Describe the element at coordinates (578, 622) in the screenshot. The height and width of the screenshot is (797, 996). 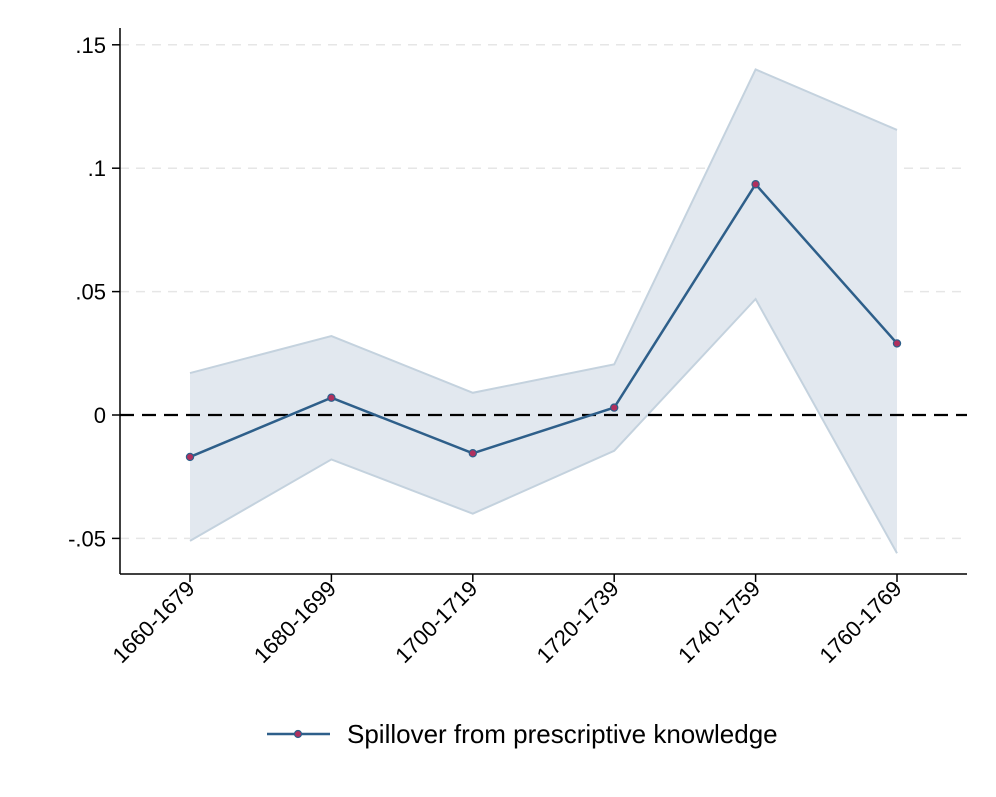
I see `x-tick-label: 1720-1739` at that location.